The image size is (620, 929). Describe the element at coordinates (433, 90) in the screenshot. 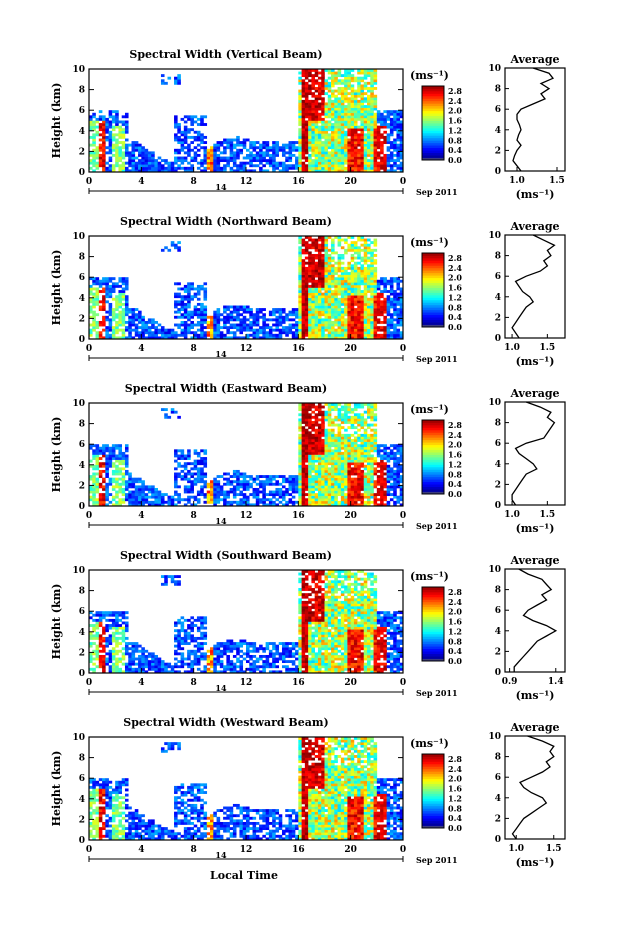

I see `colorbar-segment` at that location.